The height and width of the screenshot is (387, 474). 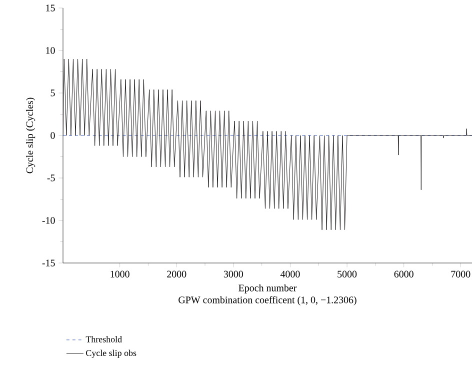 I want to click on x-axis-title: Epoch number, so click(x=267, y=289).